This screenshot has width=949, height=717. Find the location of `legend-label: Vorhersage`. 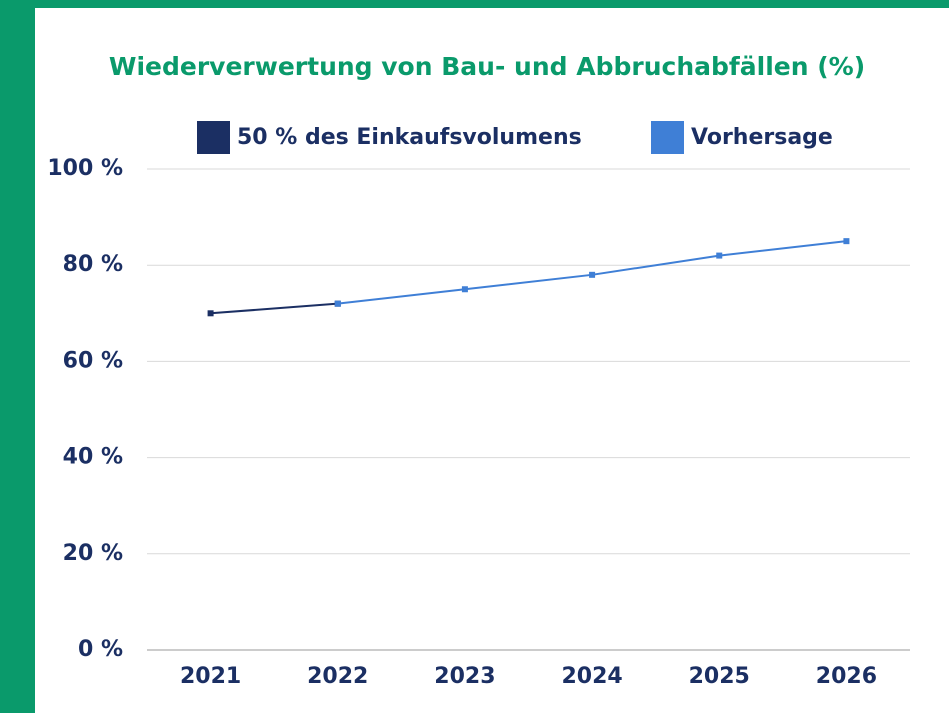

legend-label: Vorhersage is located at coordinates (762, 137).